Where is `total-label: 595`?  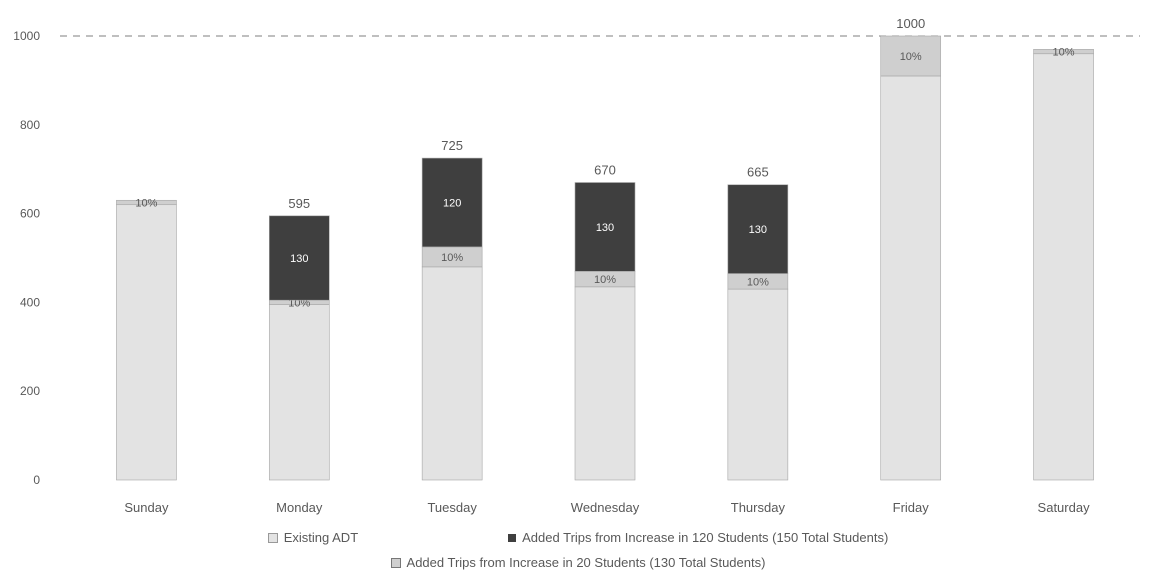 total-label: 595 is located at coordinates (299, 203).